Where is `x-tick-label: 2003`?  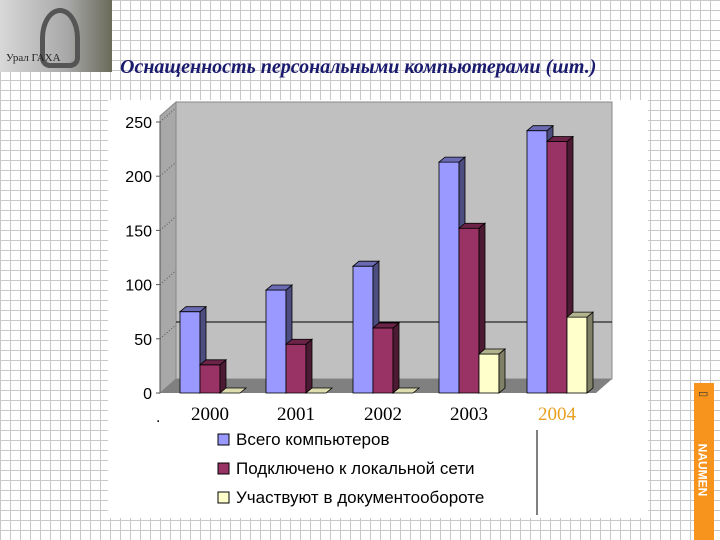
x-tick-label: 2003 is located at coordinates (469, 414).